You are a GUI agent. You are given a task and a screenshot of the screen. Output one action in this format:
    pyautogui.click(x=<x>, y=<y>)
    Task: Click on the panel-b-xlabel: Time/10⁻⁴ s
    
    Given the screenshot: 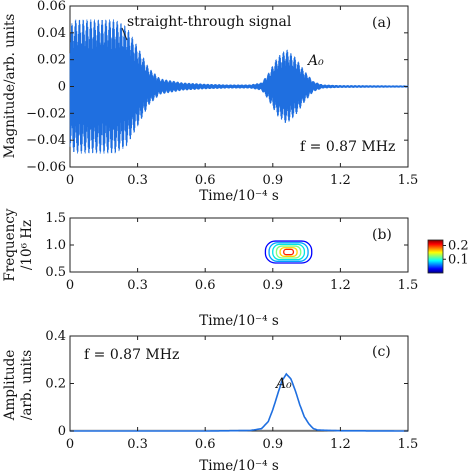 What is the action you would take?
    pyautogui.click(x=239, y=321)
    